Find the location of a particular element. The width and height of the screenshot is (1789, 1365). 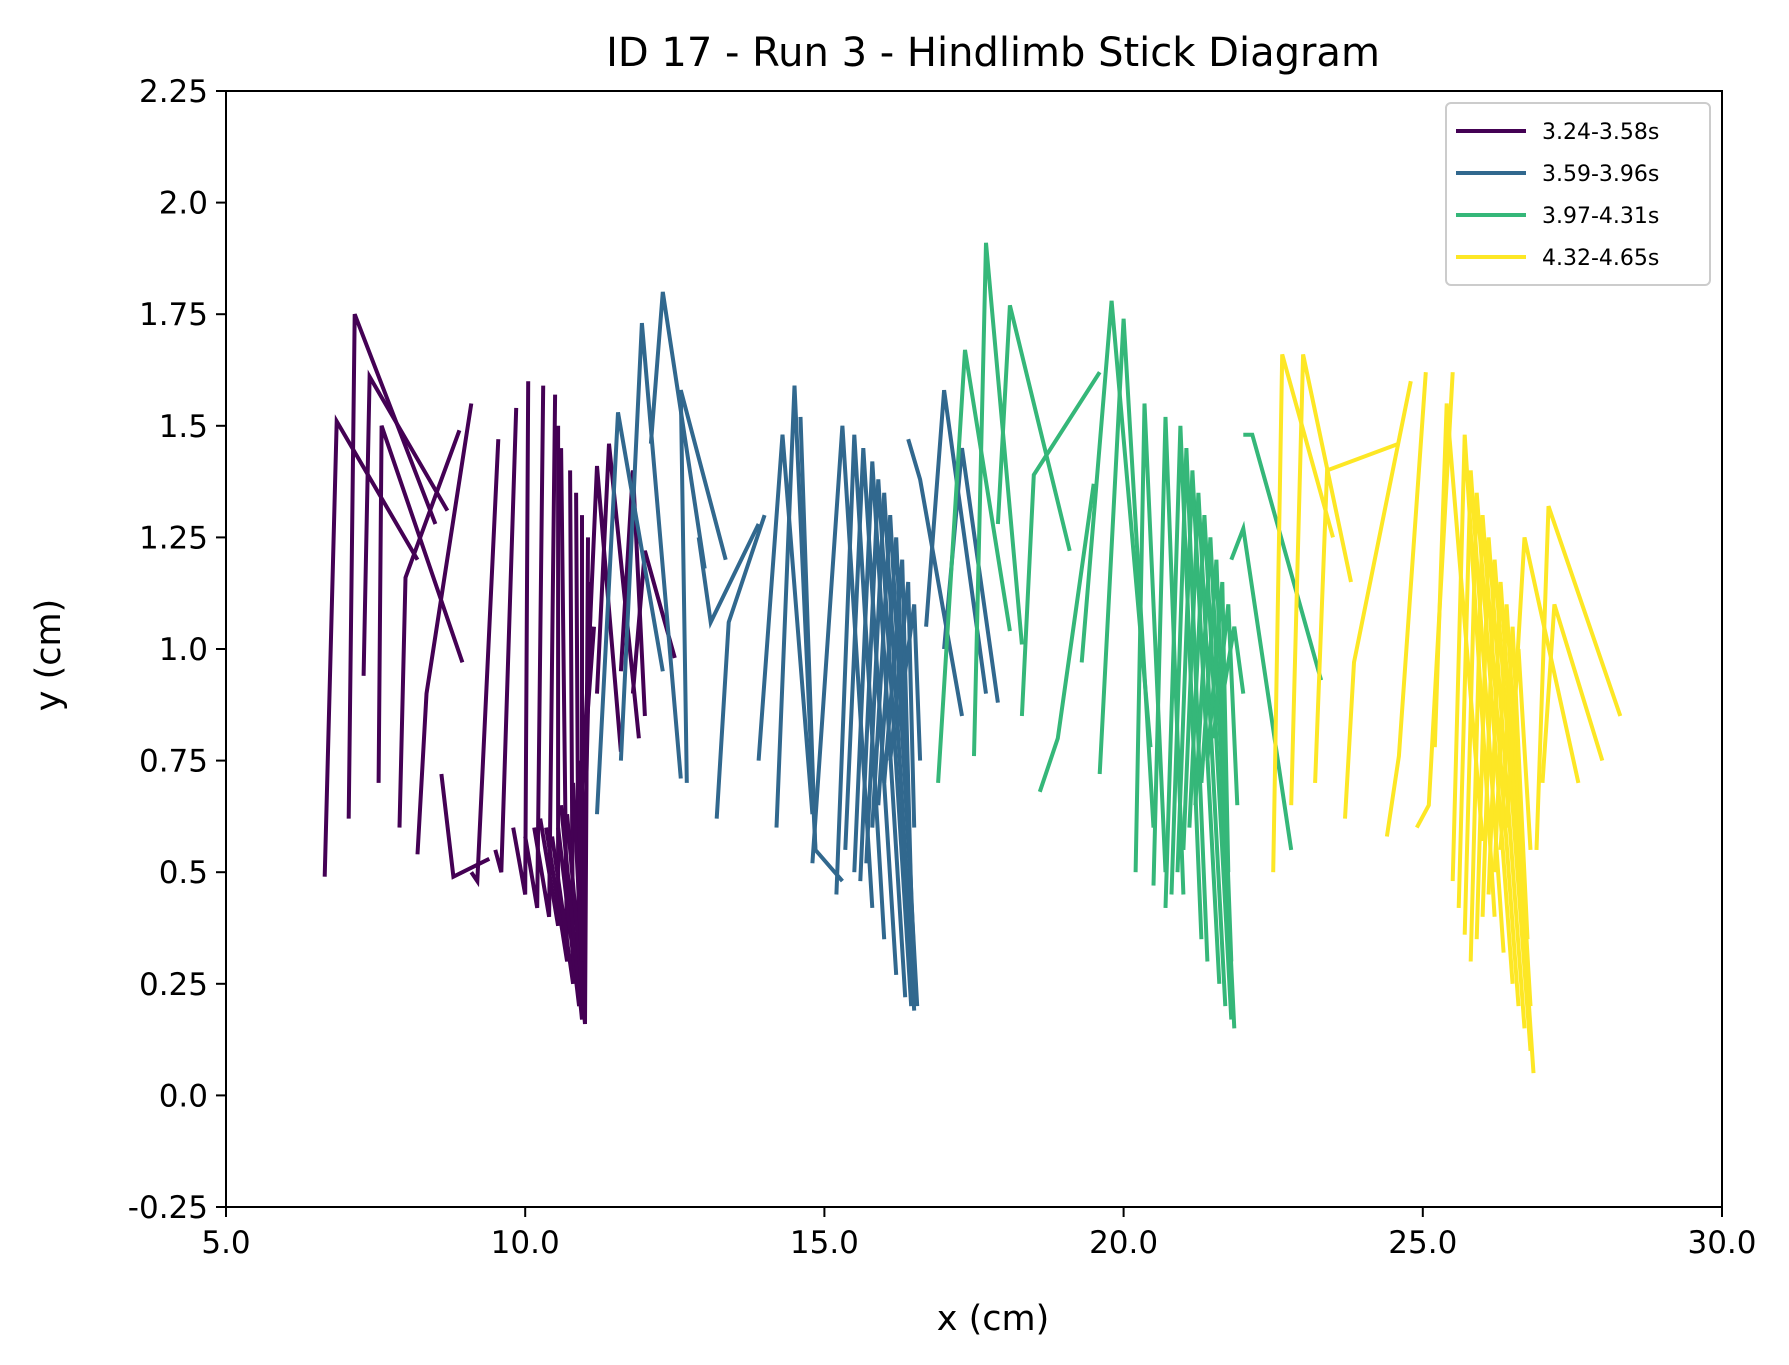

chart-title: ID 17 - Run 3 - Hindlimb Stick Diagram is located at coordinates (993, 53).